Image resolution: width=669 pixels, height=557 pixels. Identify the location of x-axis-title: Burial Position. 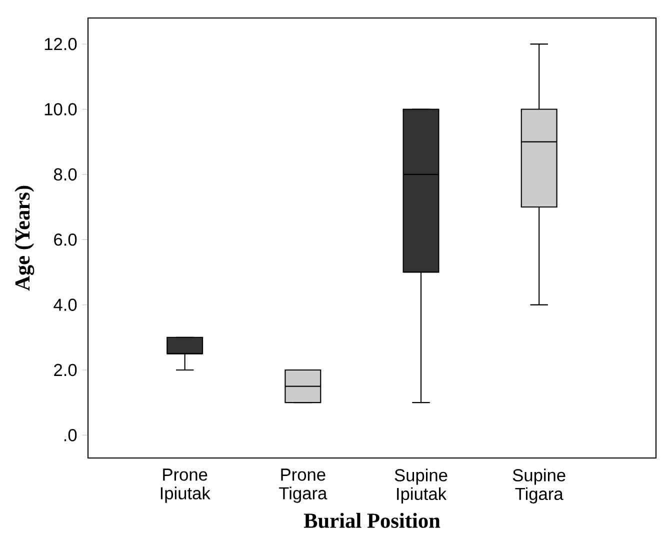
(372, 520).